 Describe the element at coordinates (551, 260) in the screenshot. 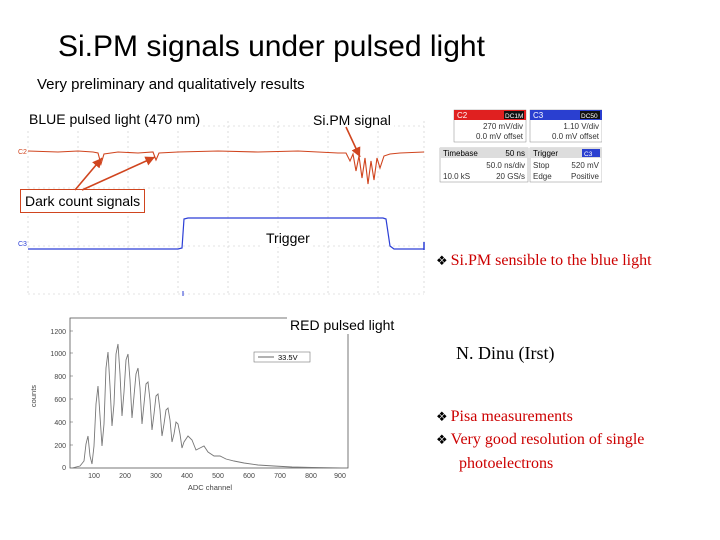

I see `bullet-text: Si.PM sensible to the blue light` at that location.